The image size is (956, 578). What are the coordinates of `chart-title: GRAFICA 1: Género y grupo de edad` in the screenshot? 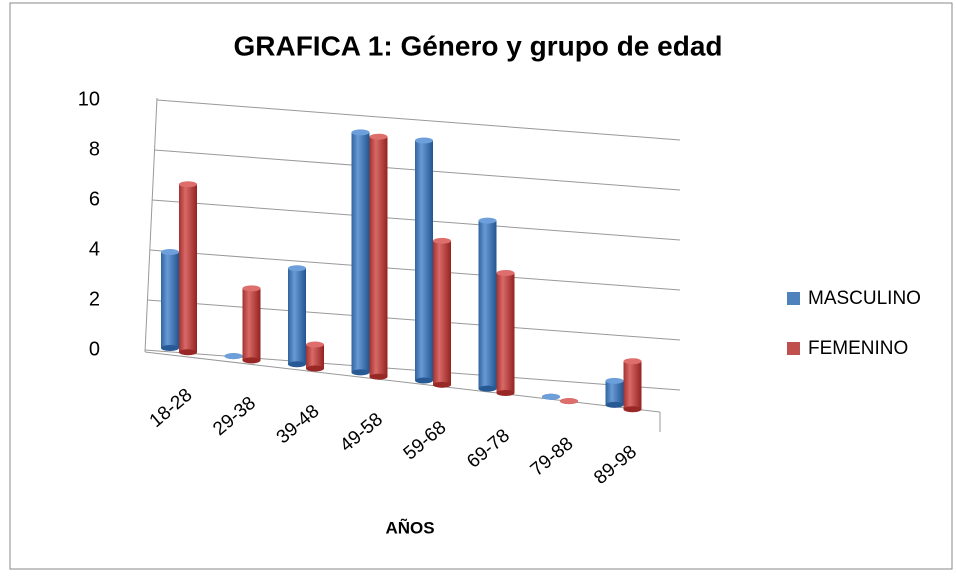 It's located at (477, 45).